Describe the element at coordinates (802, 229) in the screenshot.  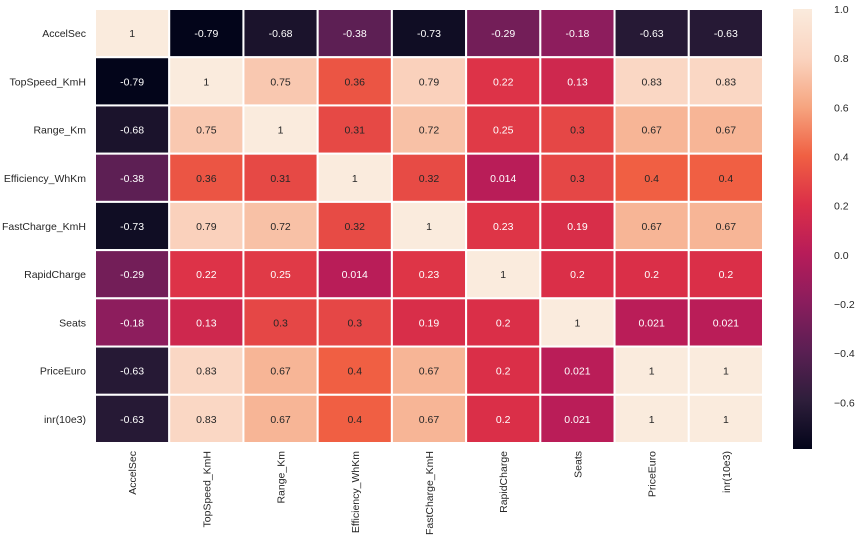
I see `colorbar-gradient` at that location.